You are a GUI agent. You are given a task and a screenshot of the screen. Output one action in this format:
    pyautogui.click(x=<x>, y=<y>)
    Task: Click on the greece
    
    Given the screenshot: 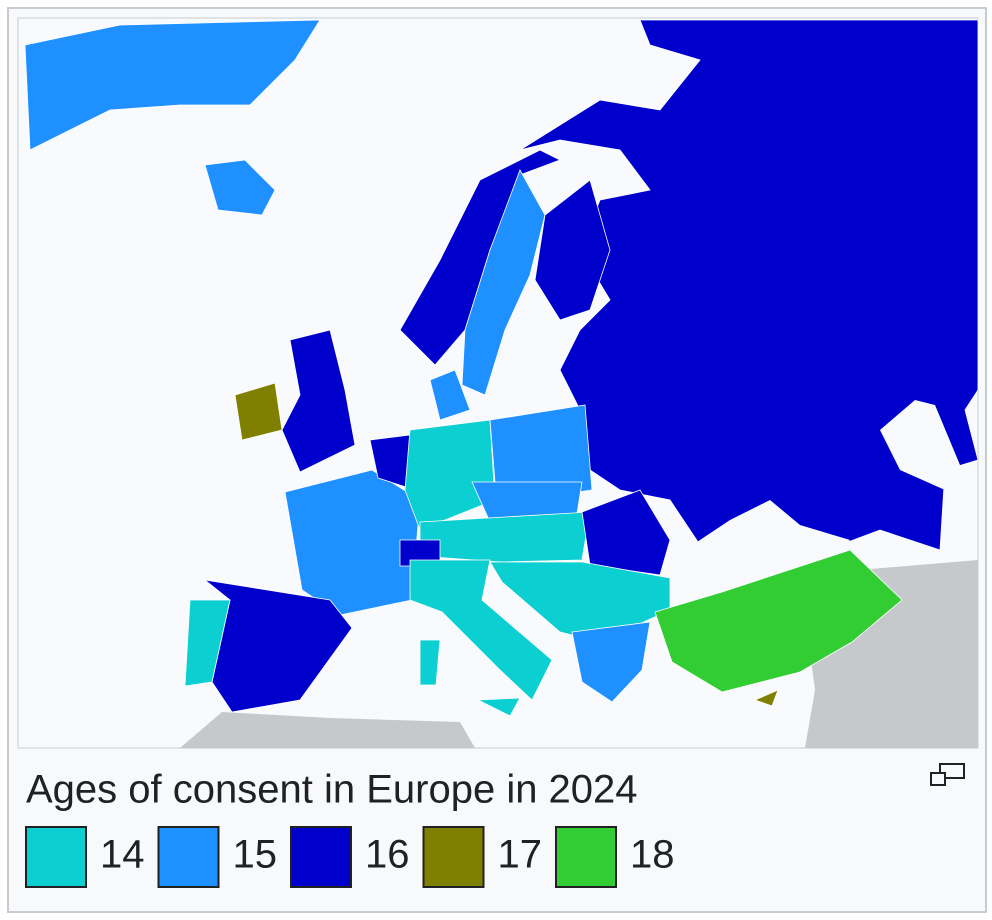 What is the action you would take?
    pyautogui.click(x=611, y=662)
    